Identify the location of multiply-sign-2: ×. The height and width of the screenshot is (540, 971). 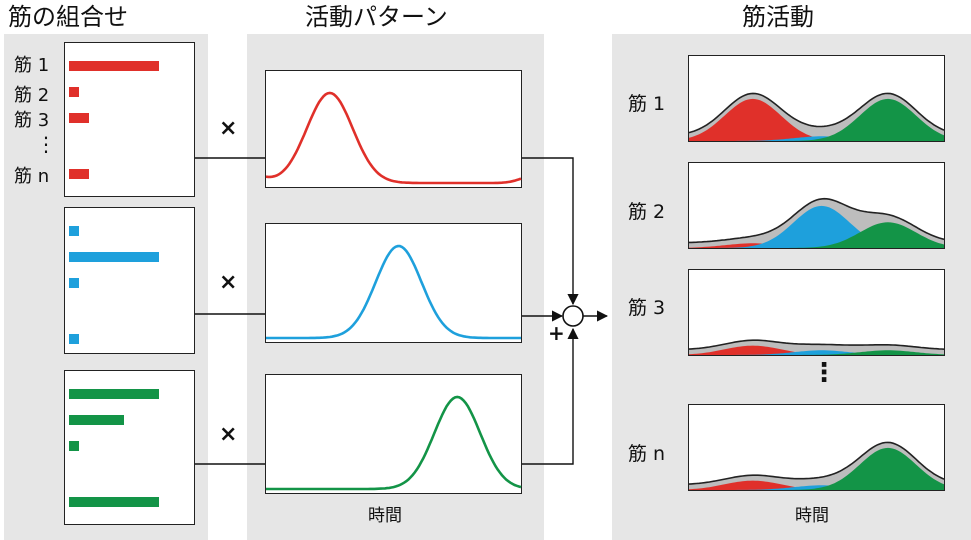
(228, 282).